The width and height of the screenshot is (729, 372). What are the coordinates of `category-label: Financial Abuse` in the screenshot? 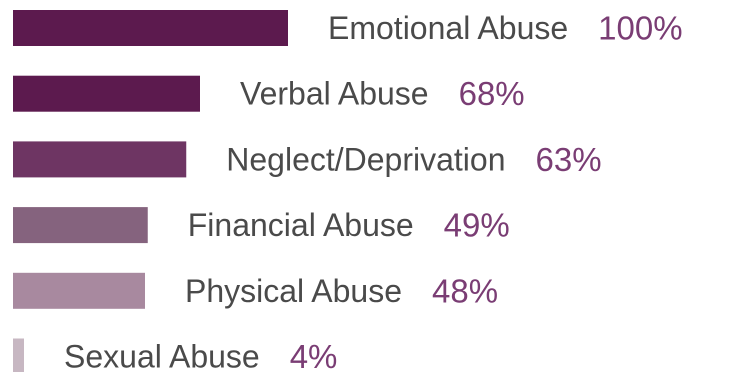 It's located at (301, 225).